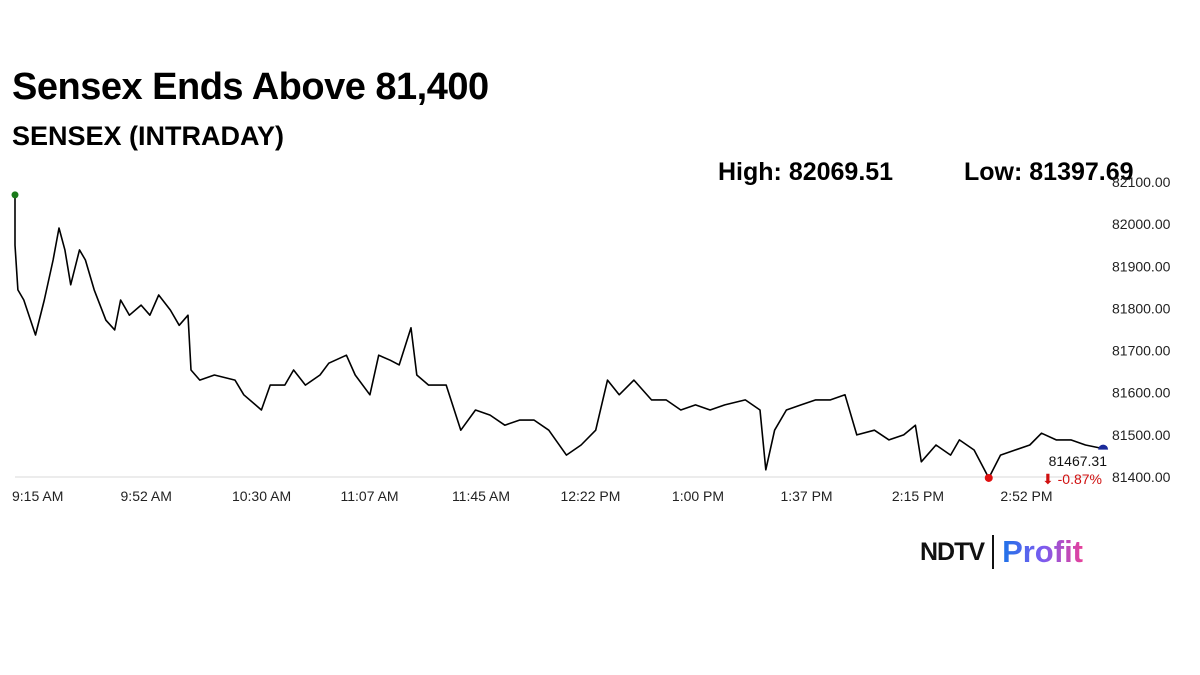 The width and height of the screenshot is (1200, 675). Describe the element at coordinates (1141, 182) in the screenshot. I see `y-tick-label: 82100.00` at that location.